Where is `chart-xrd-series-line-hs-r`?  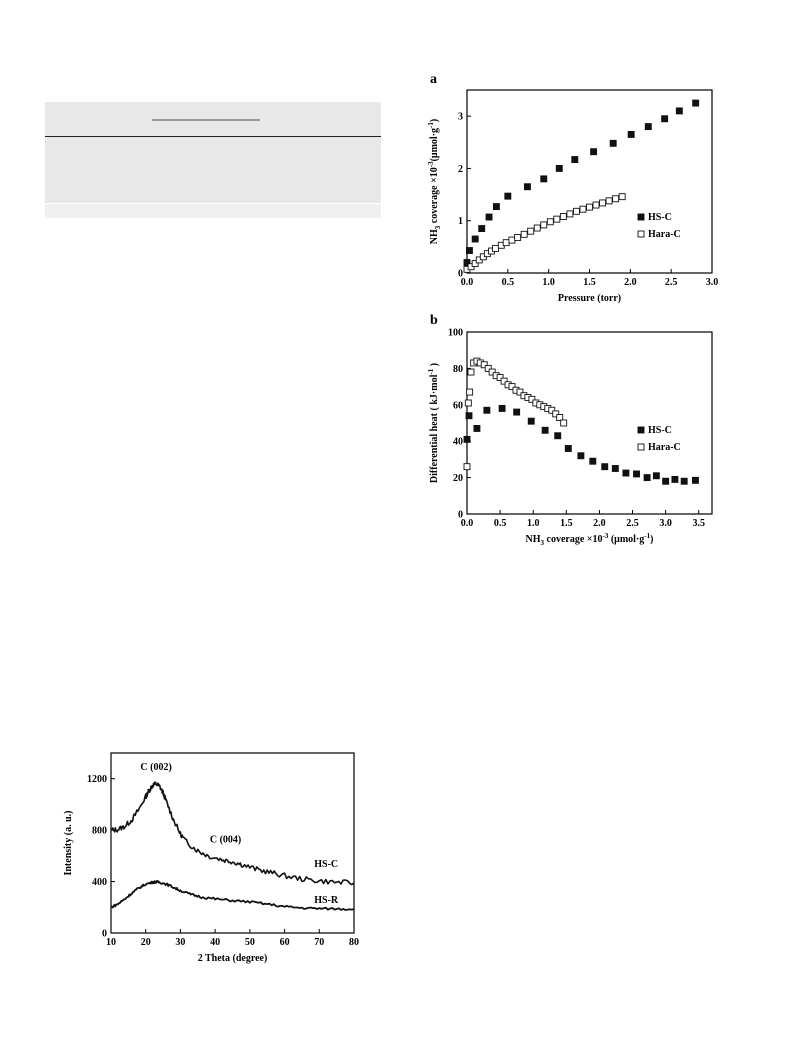 chart-xrd-series-line-hs-r is located at coordinates (232, 895).